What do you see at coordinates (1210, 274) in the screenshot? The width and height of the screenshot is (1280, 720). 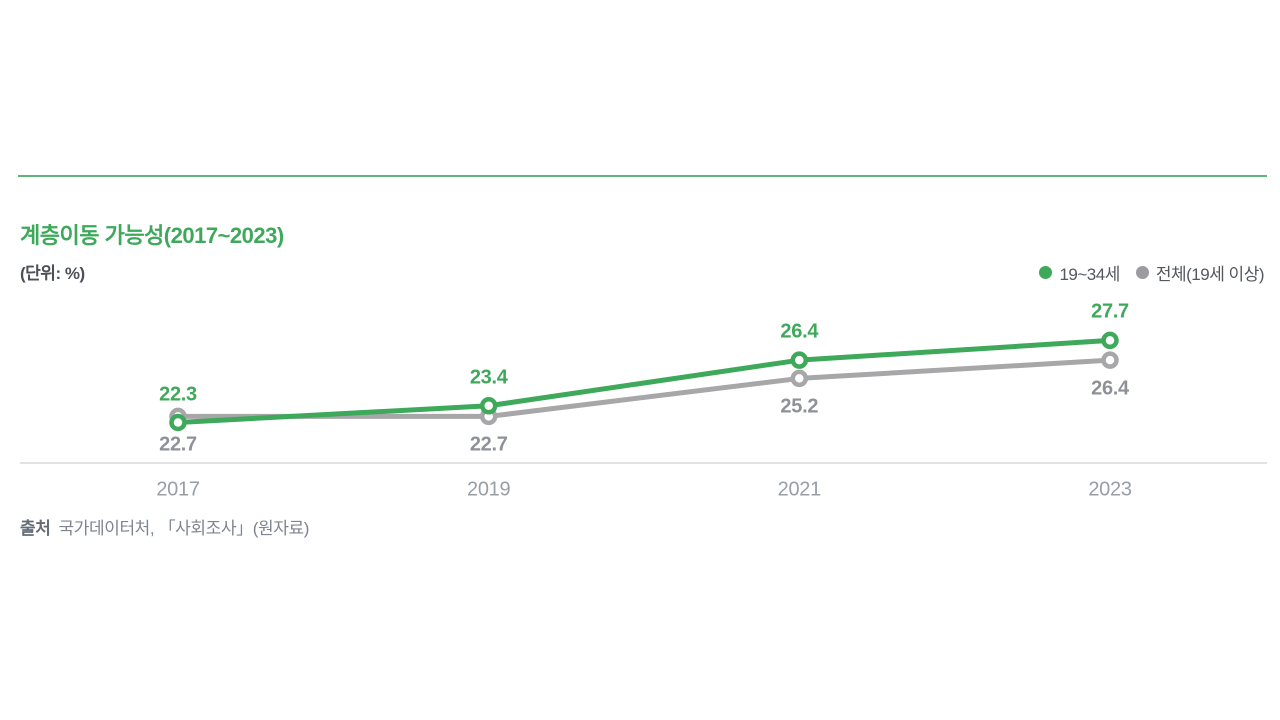 I see `legend-label: 전체(19세 이상)` at bounding box center [1210, 274].